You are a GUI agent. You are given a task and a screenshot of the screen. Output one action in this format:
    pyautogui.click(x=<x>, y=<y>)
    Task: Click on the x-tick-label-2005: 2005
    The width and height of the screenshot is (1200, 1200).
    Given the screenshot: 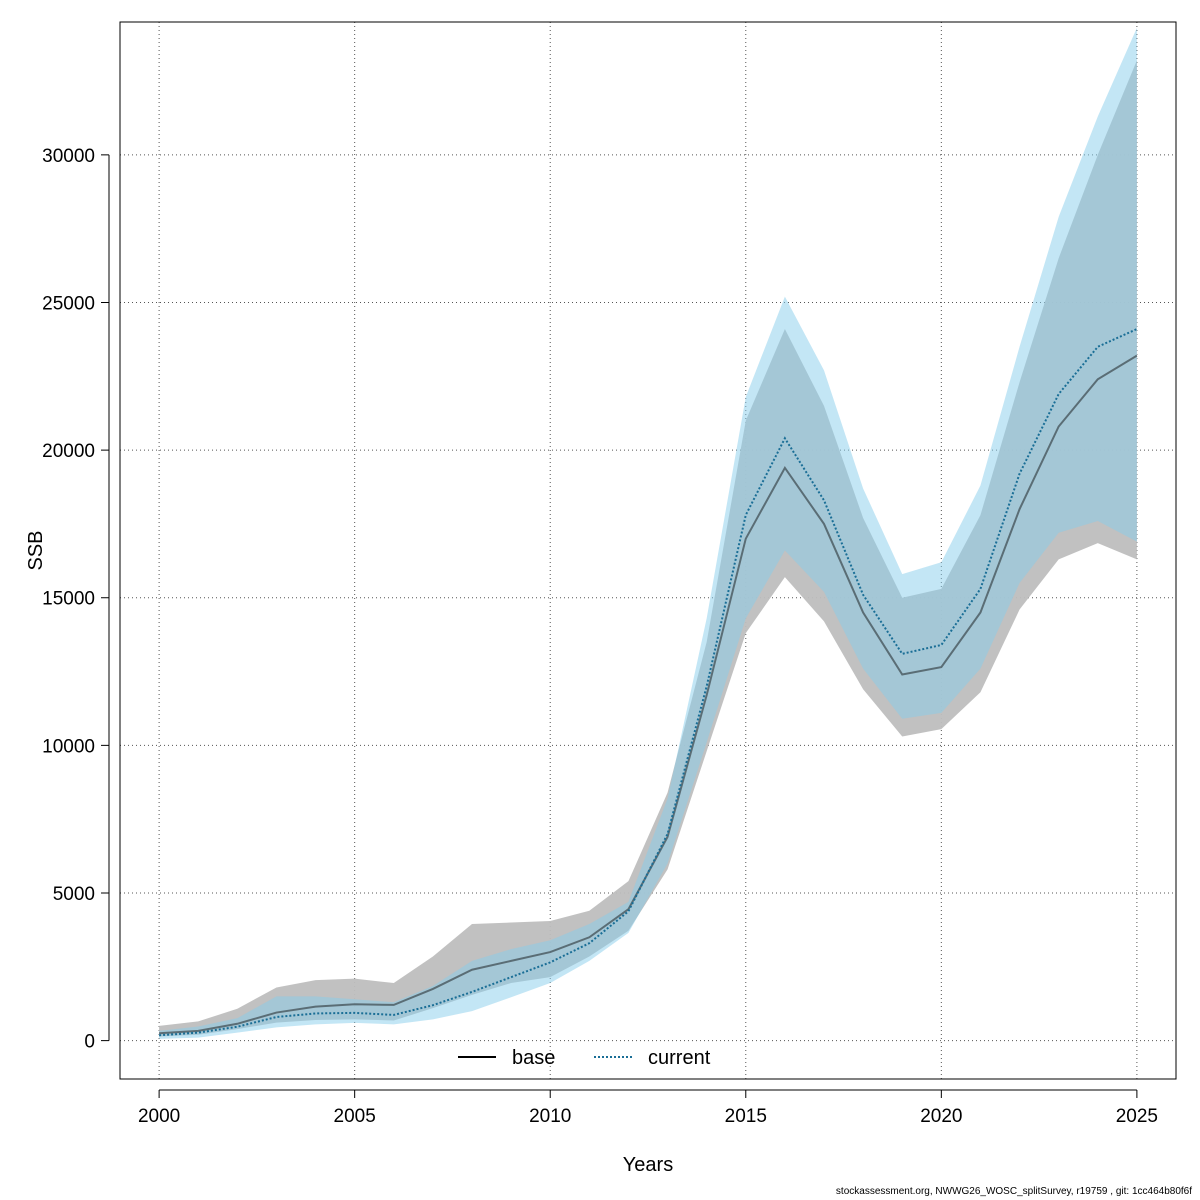 What is the action you would take?
    pyautogui.click(x=355, y=1116)
    